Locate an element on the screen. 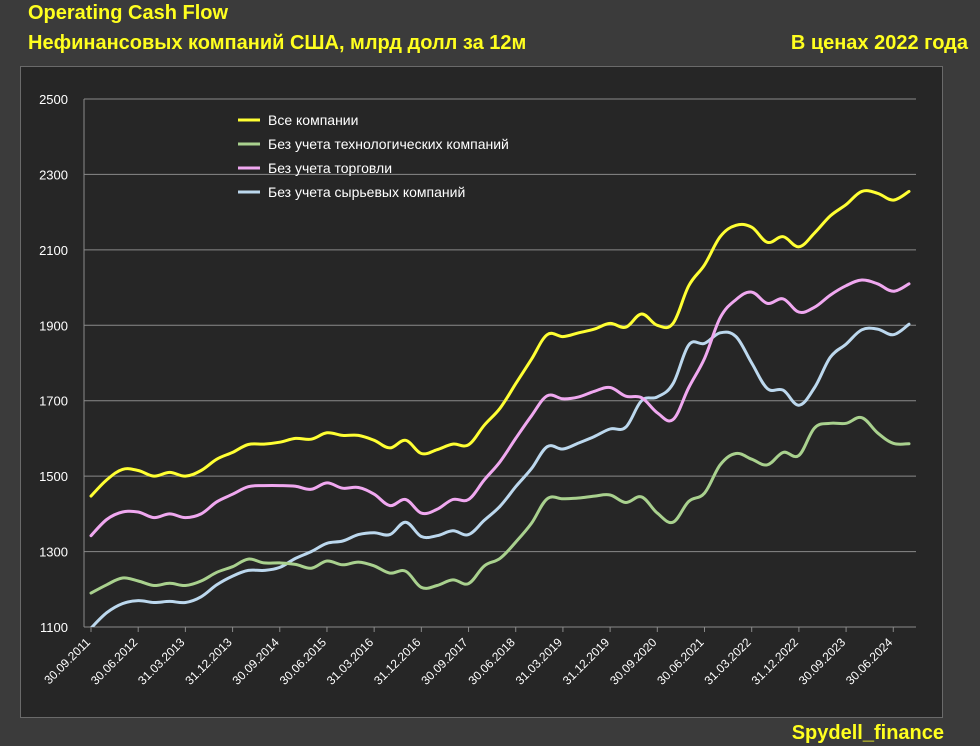 The height and width of the screenshot is (746, 980). y-tick-label: 1300 is located at coordinates (53, 552).